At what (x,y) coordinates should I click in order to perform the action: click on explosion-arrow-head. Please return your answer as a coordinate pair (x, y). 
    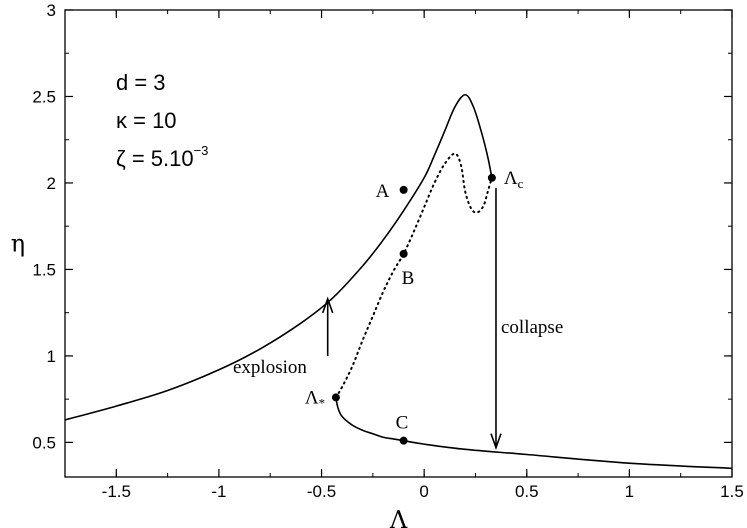
    Looking at the image, I should click on (327, 305).